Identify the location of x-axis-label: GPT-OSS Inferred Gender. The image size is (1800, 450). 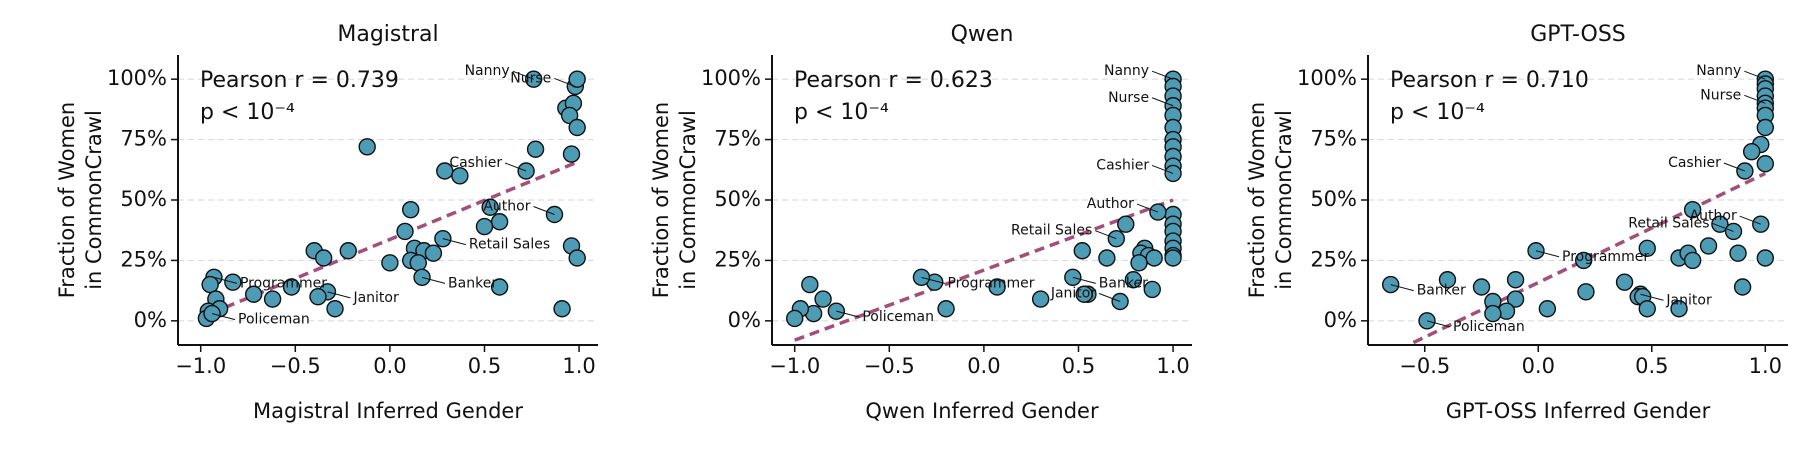
(1578, 411).